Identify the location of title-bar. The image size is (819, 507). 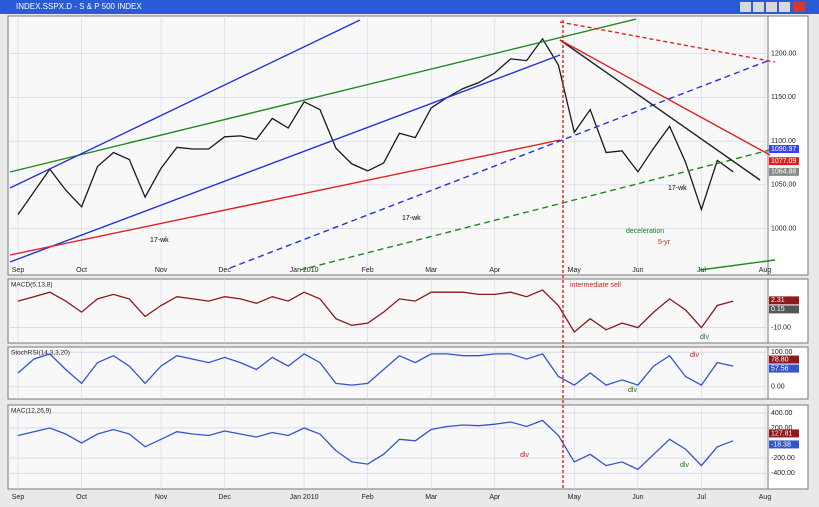
(409, 7).